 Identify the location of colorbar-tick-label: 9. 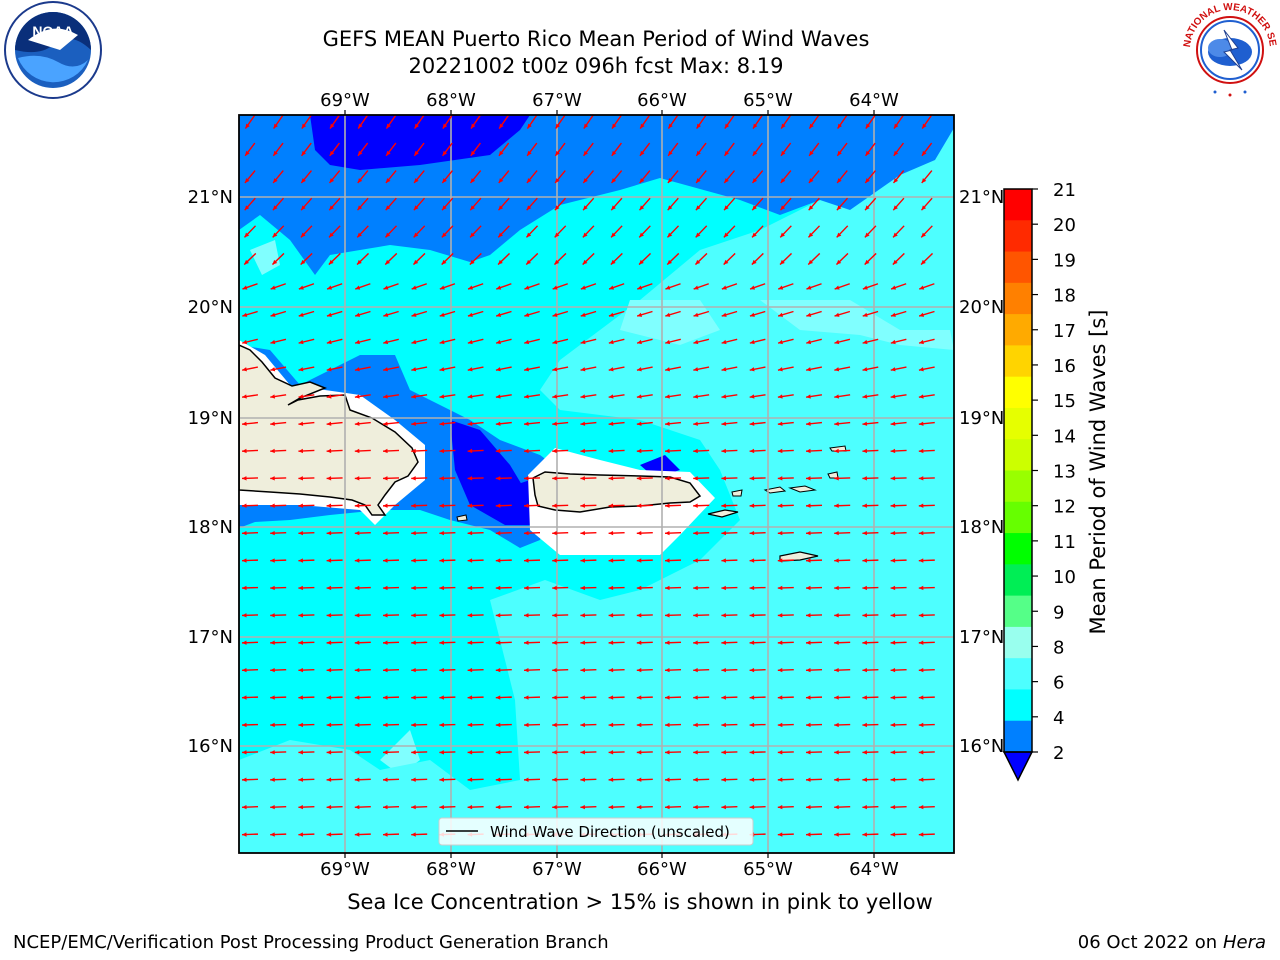
(1058, 612).